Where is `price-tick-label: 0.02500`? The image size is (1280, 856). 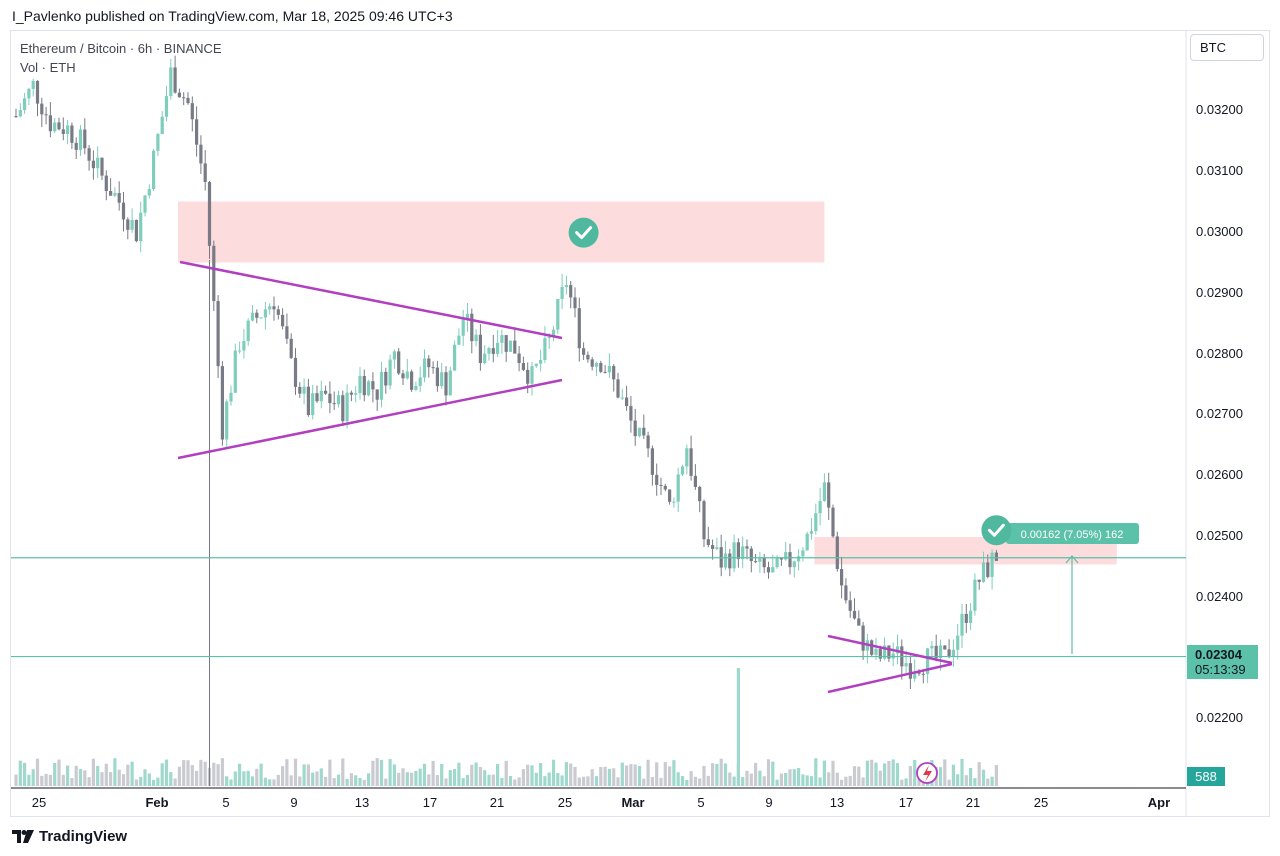
price-tick-label: 0.02500 is located at coordinates (1219, 535).